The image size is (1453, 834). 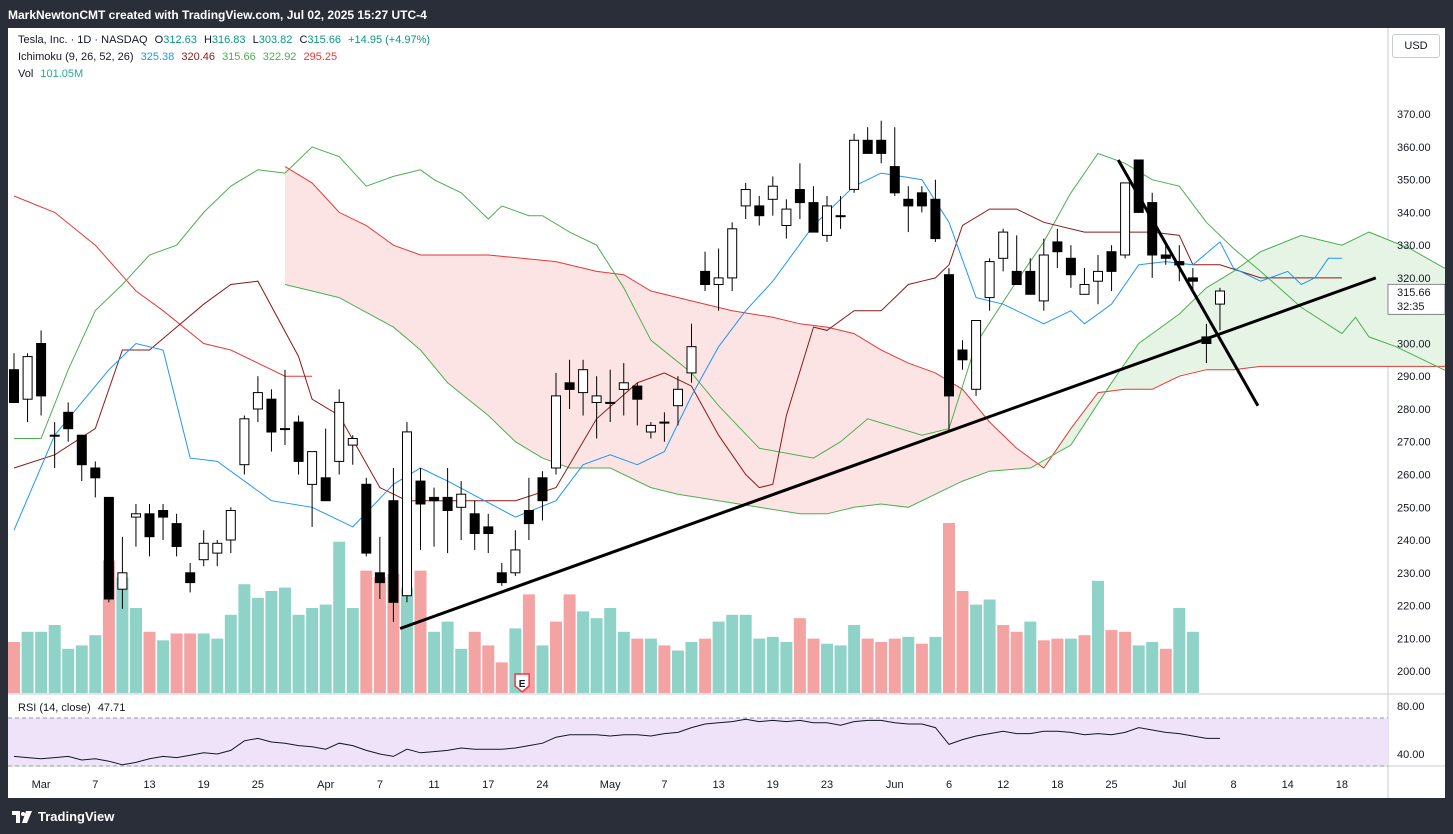 What do you see at coordinates (610, 785) in the screenshot?
I see `time-tick-label: May` at bounding box center [610, 785].